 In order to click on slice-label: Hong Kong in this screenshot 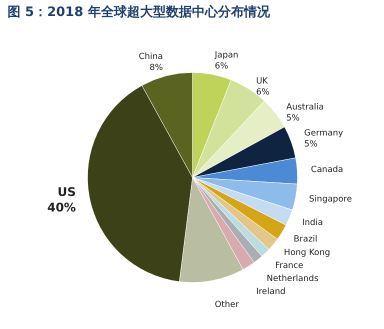, I will do `click(307, 253)`.